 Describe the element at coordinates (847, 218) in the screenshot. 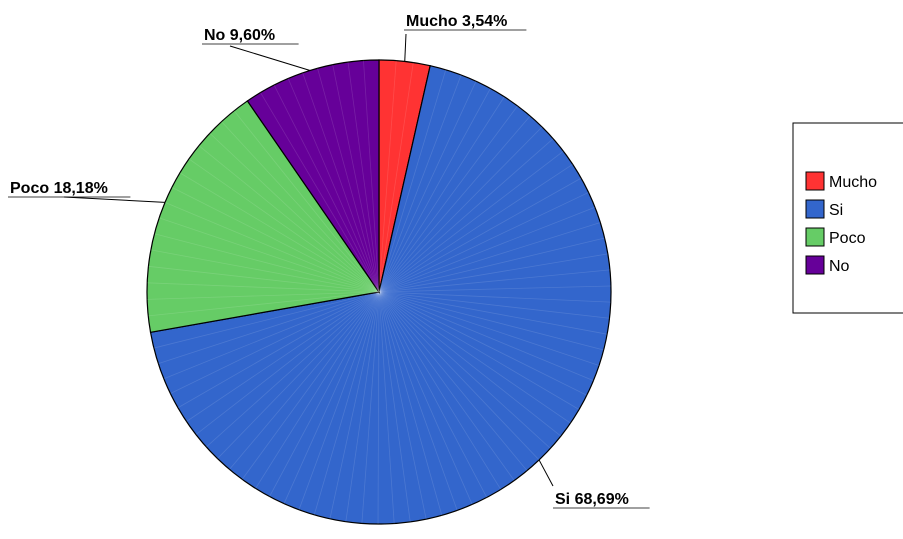

I see `legend: Mucho Si Poco No` at that location.